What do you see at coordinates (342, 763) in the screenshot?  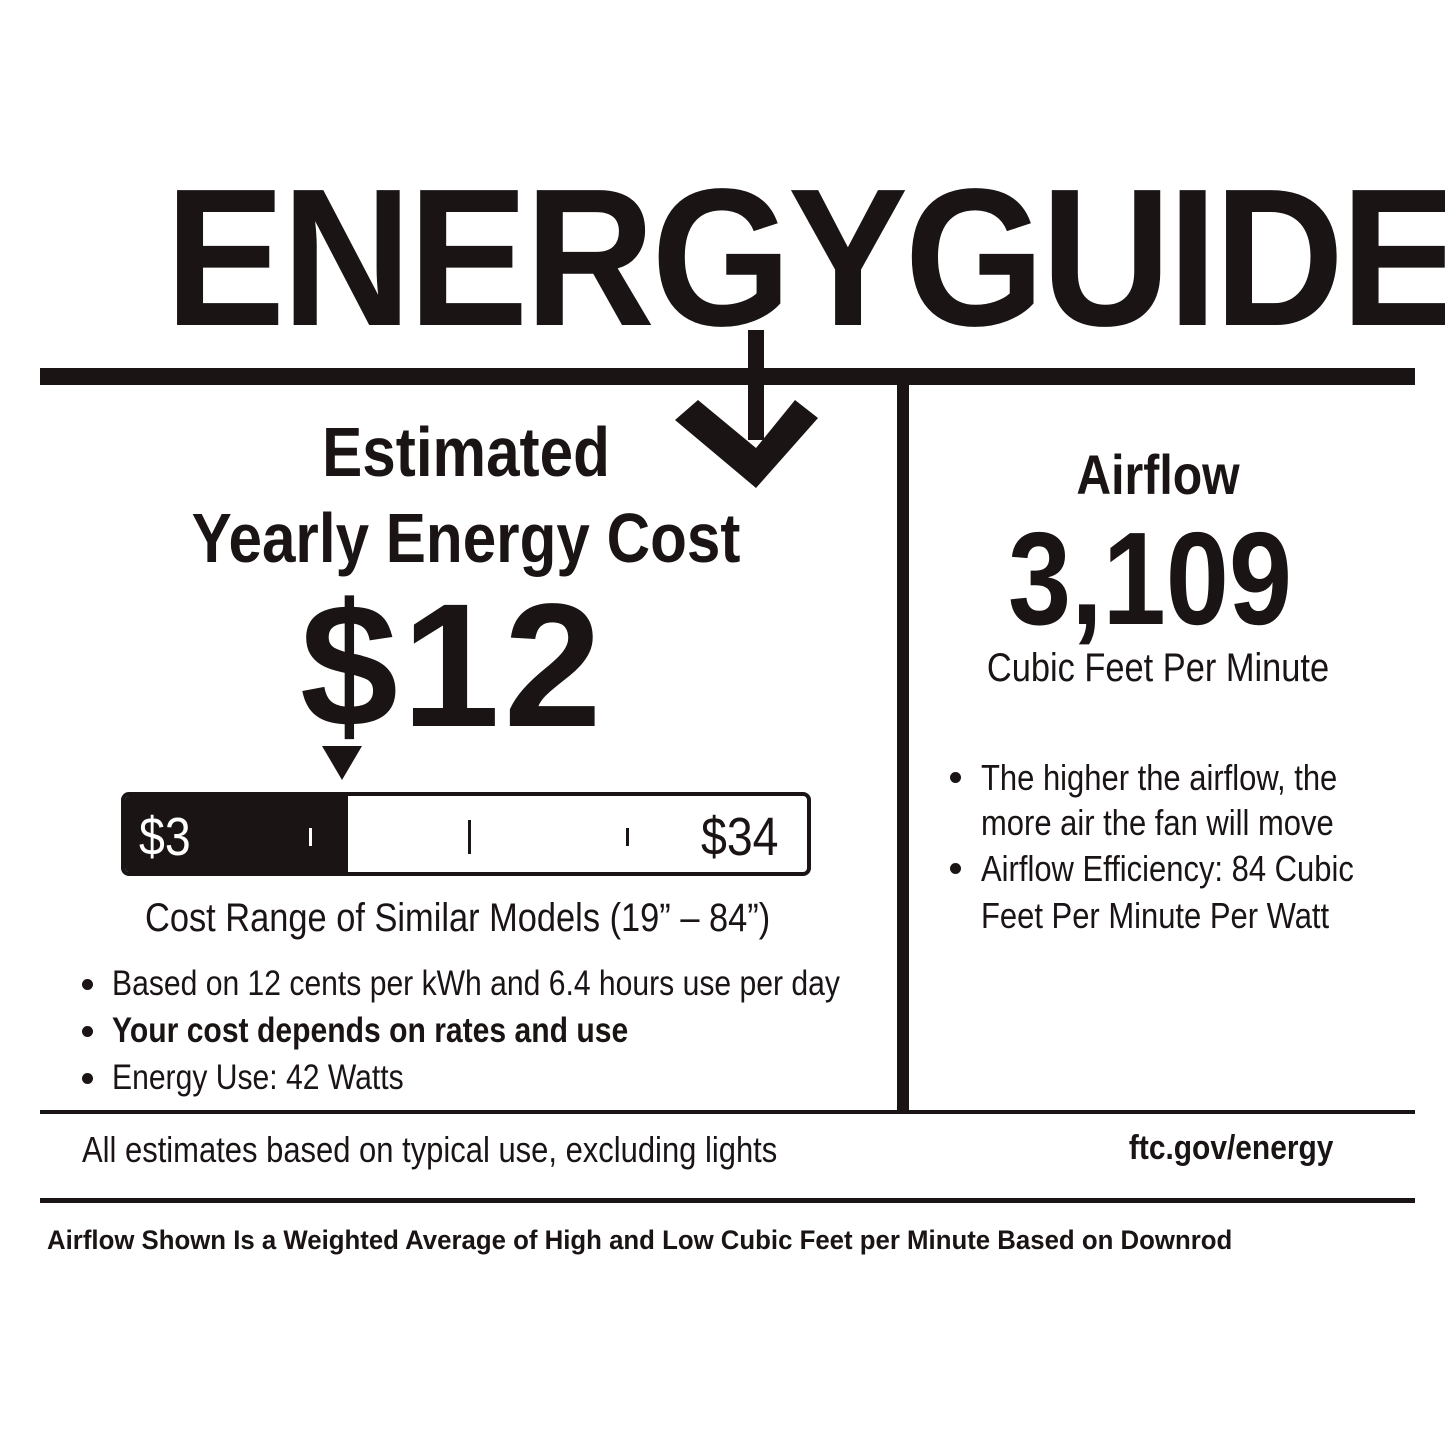 I see `cost-marker-triangle` at bounding box center [342, 763].